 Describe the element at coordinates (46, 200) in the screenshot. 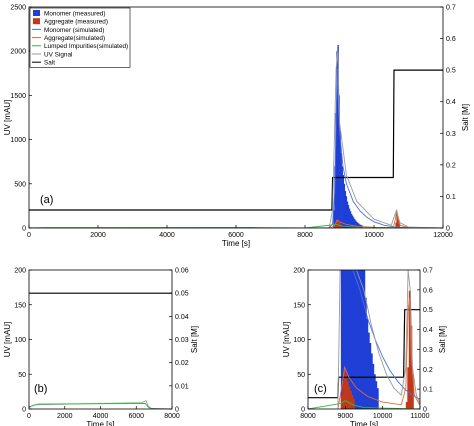

I see `panel-label: (a)` at that location.